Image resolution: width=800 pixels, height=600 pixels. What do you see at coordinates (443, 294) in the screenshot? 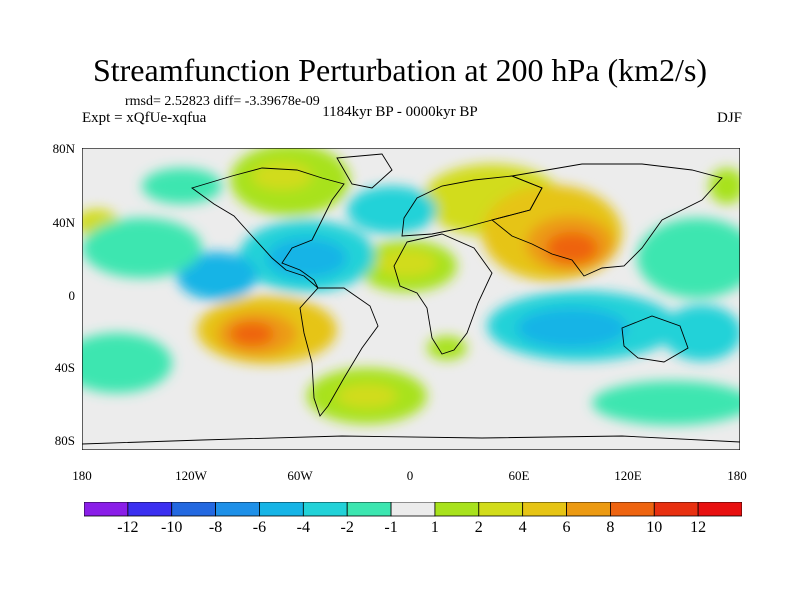
I see `africa-coastline` at bounding box center [443, 294].